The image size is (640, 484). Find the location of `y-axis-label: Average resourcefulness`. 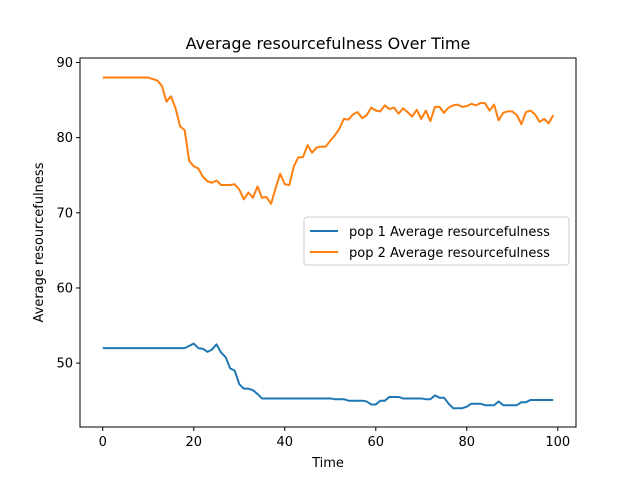

y-axis-label: Average resourcefulness is located at coordinates (39, 242).